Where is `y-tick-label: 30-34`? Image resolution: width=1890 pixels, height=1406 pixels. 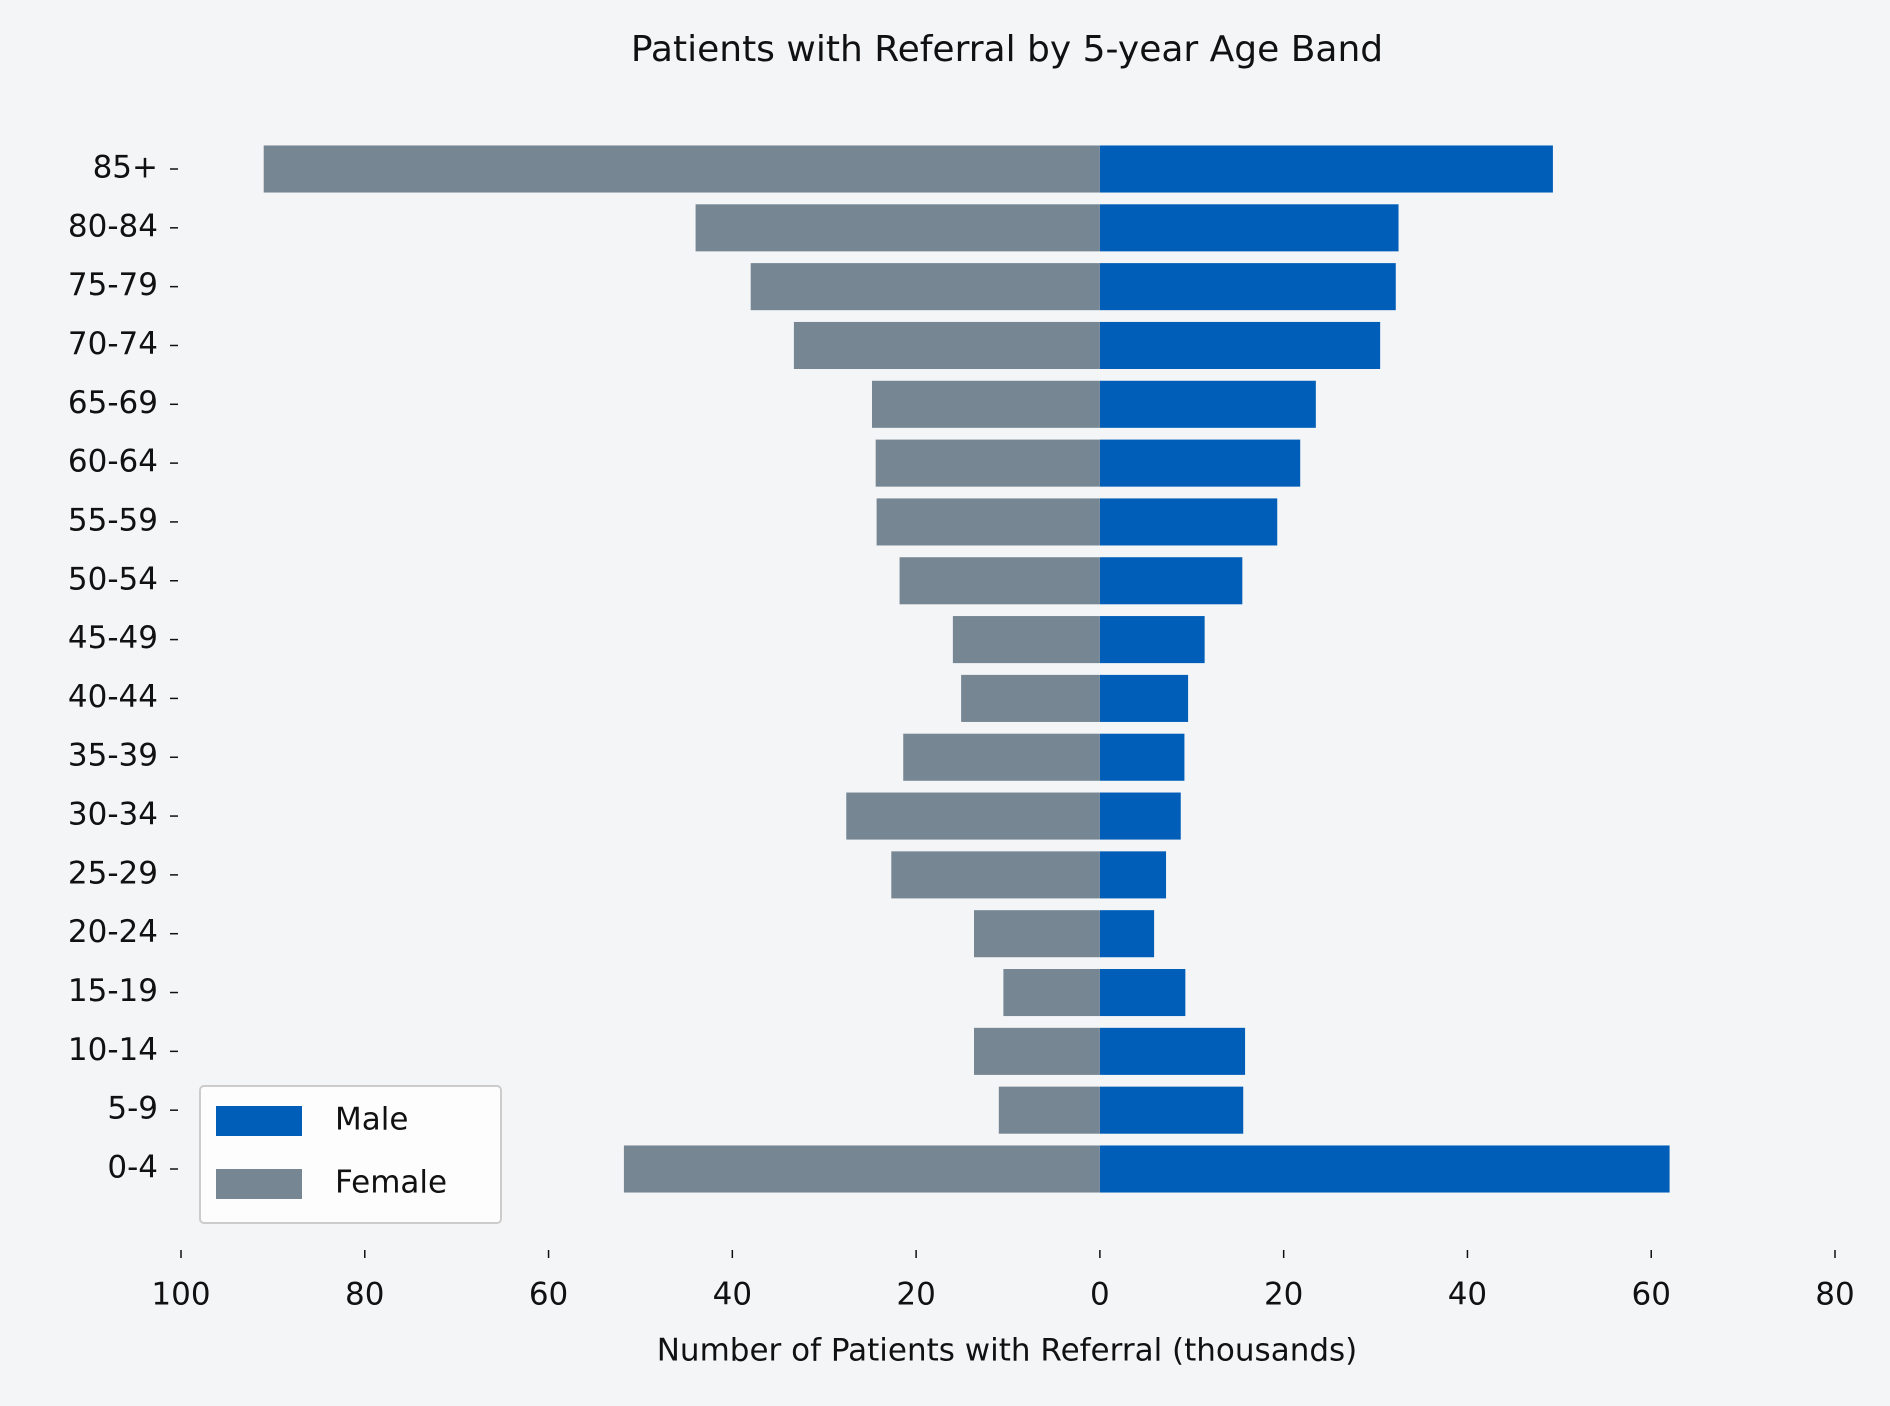
y-tick-label: 30-34 is located at coordinates (113, 815).